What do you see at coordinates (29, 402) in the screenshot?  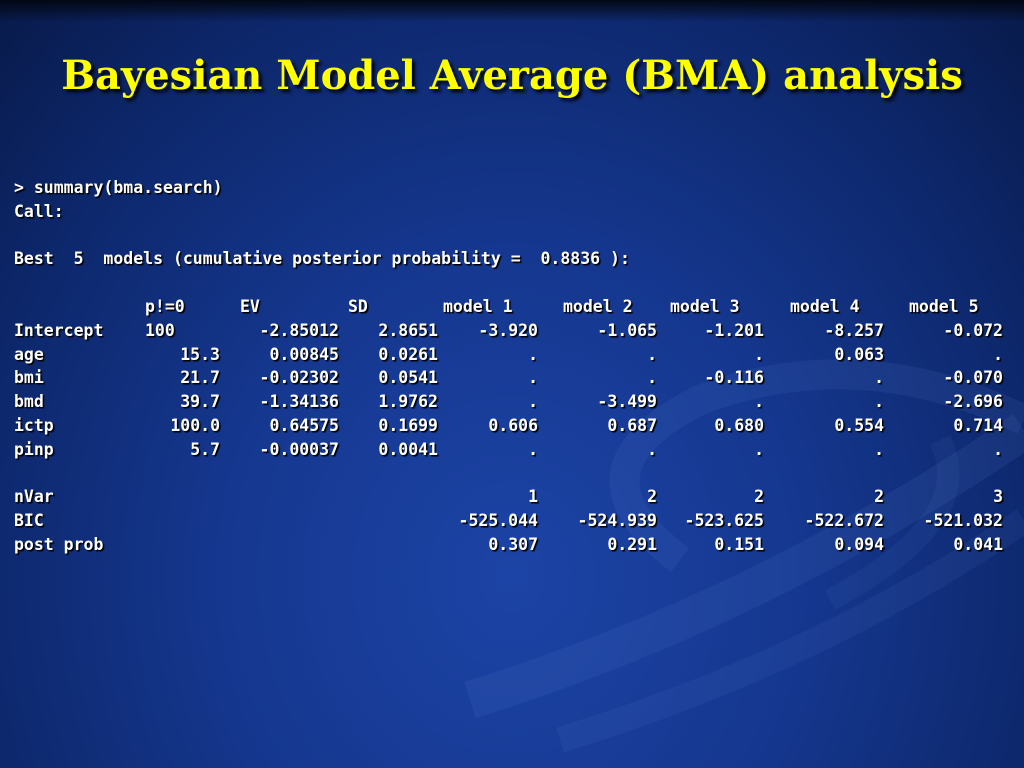 I see `row-label: bmd` at bounding box center [29, 402].